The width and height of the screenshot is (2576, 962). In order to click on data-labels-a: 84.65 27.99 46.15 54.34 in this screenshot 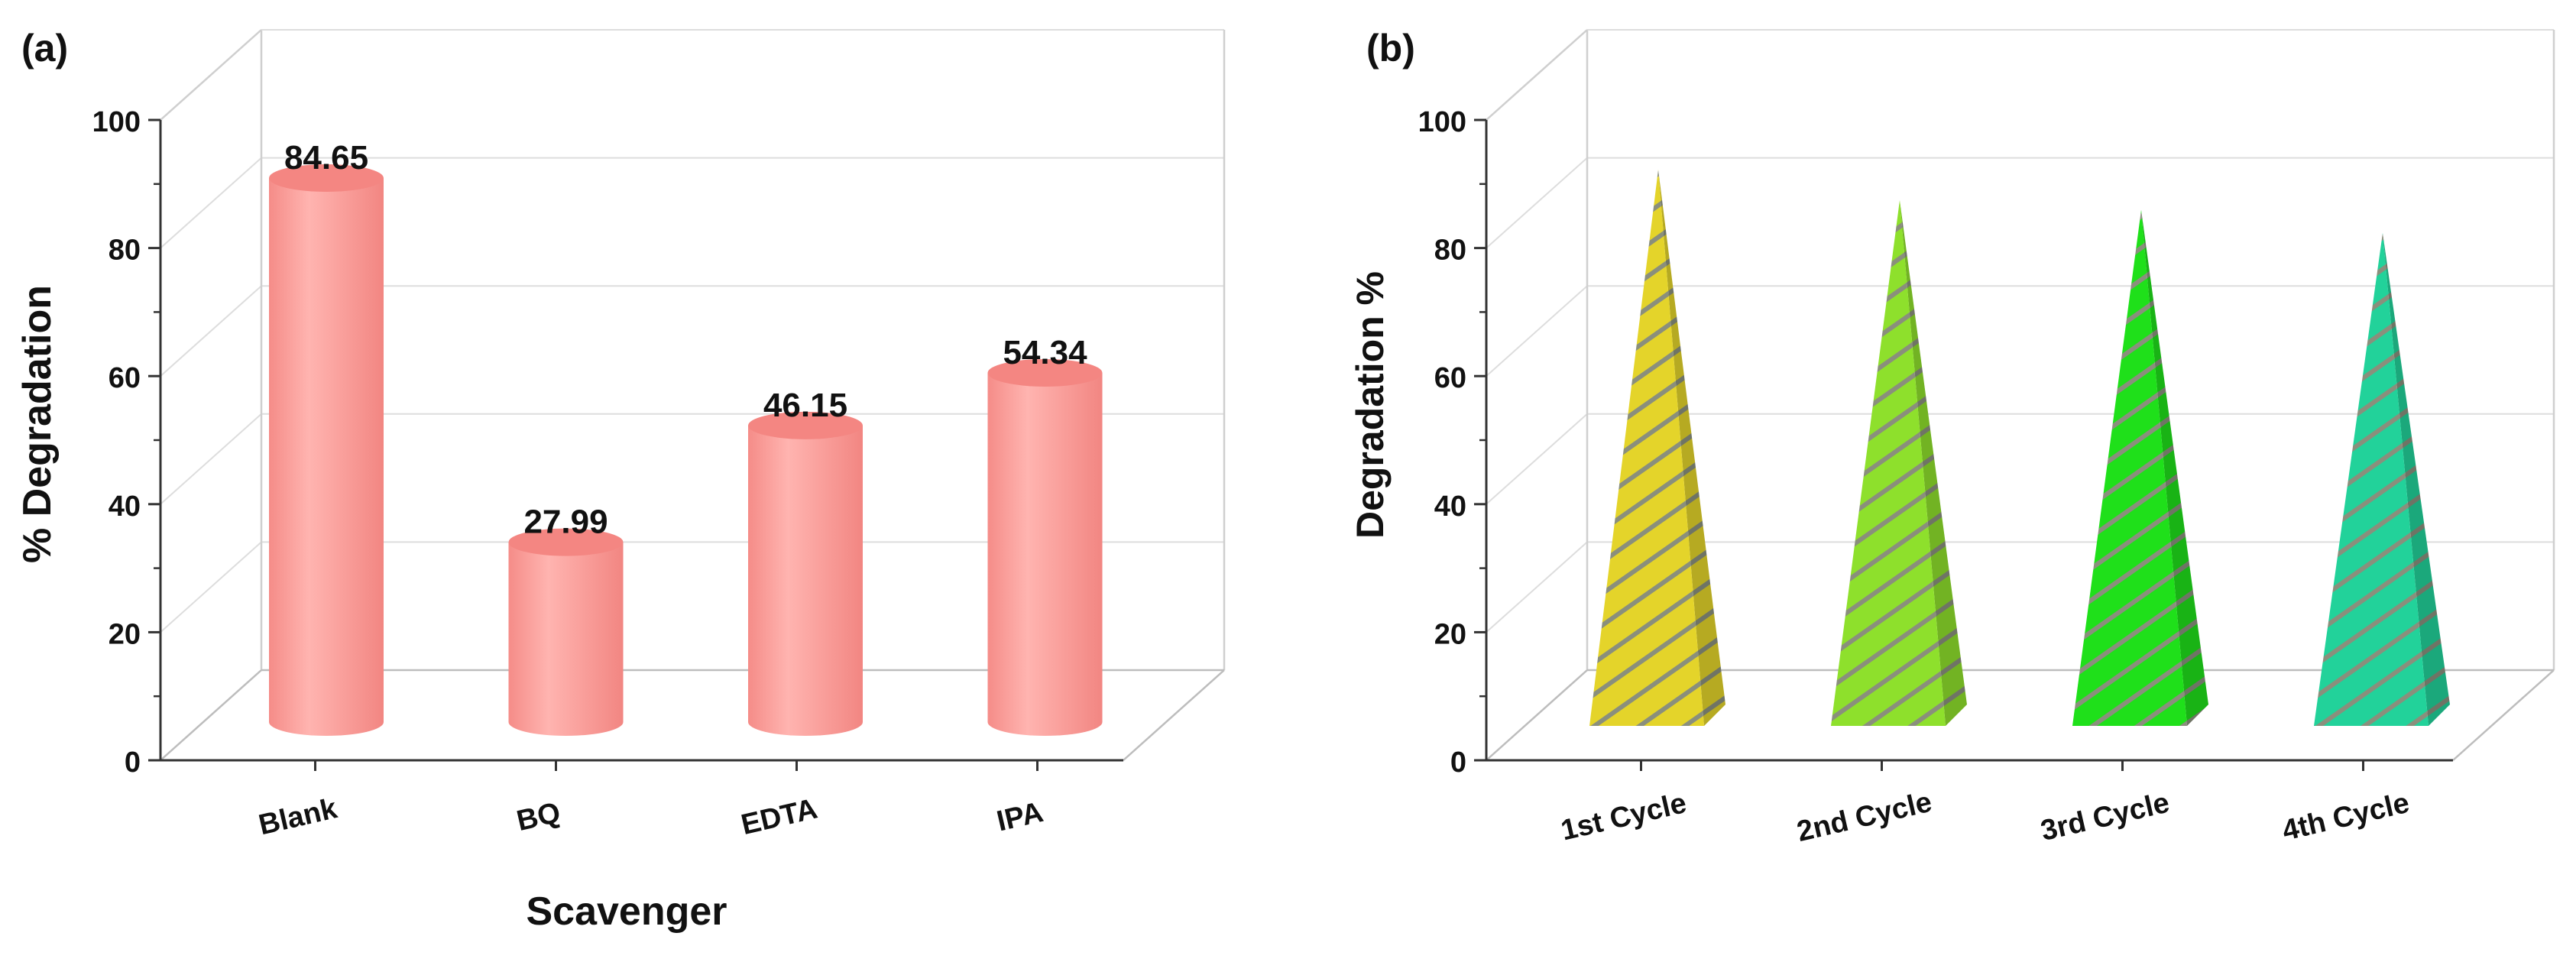, I will do `click(685, 340)`.